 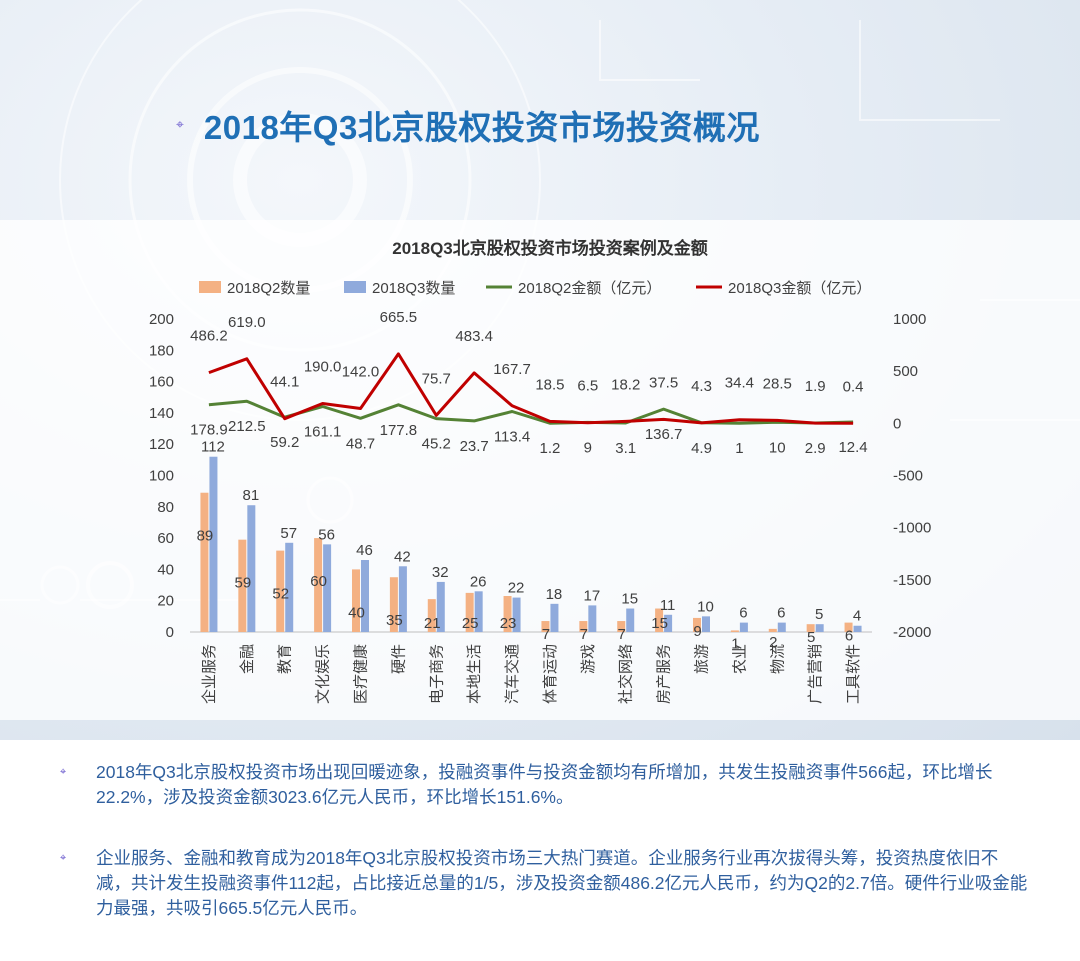 I want to click on label-q2-amount: 2.9, so click(x=815, y=448).